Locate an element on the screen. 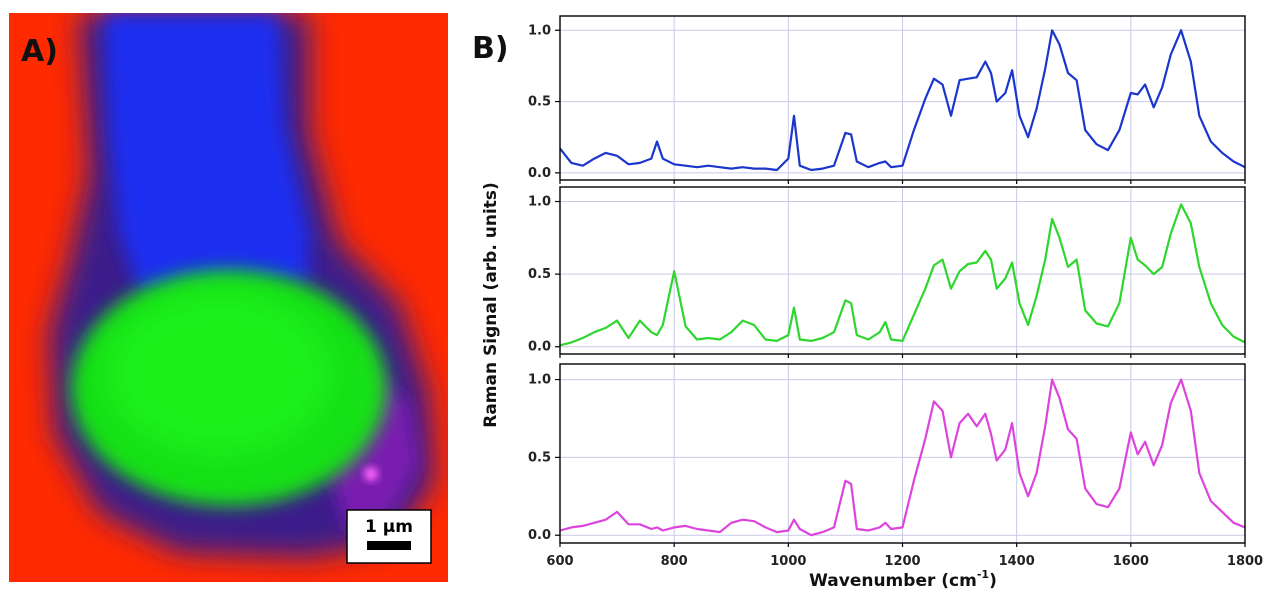 The height and width of the screenshot is (594, 1265). x-tick-label: 800 is located at coordinates (674, 561).